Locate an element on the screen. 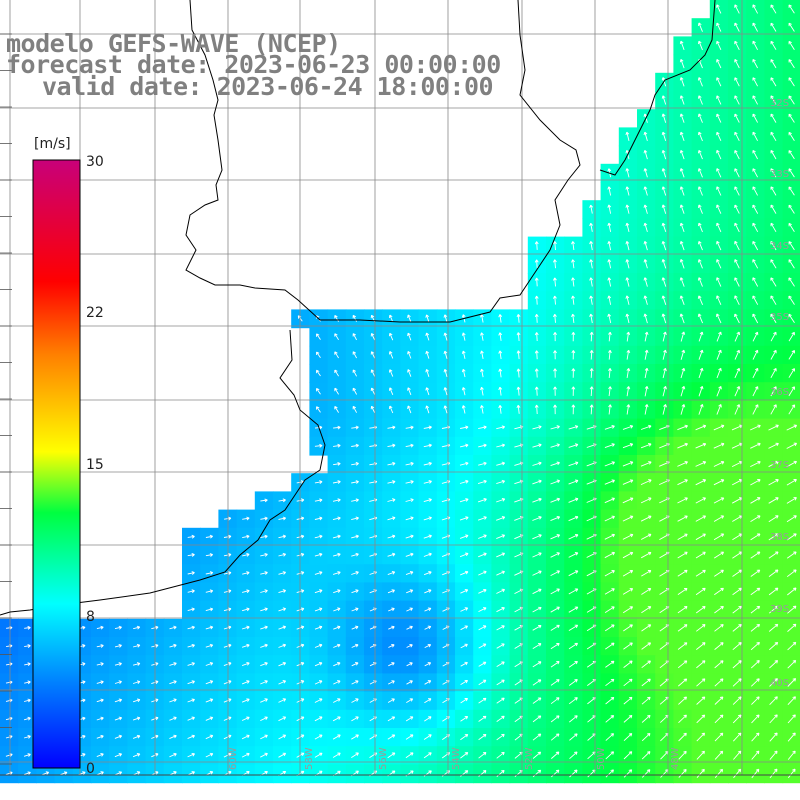 The width and height of the screenshot is (800, 800). lon-label: 56W is located at coordinates (383, 758).